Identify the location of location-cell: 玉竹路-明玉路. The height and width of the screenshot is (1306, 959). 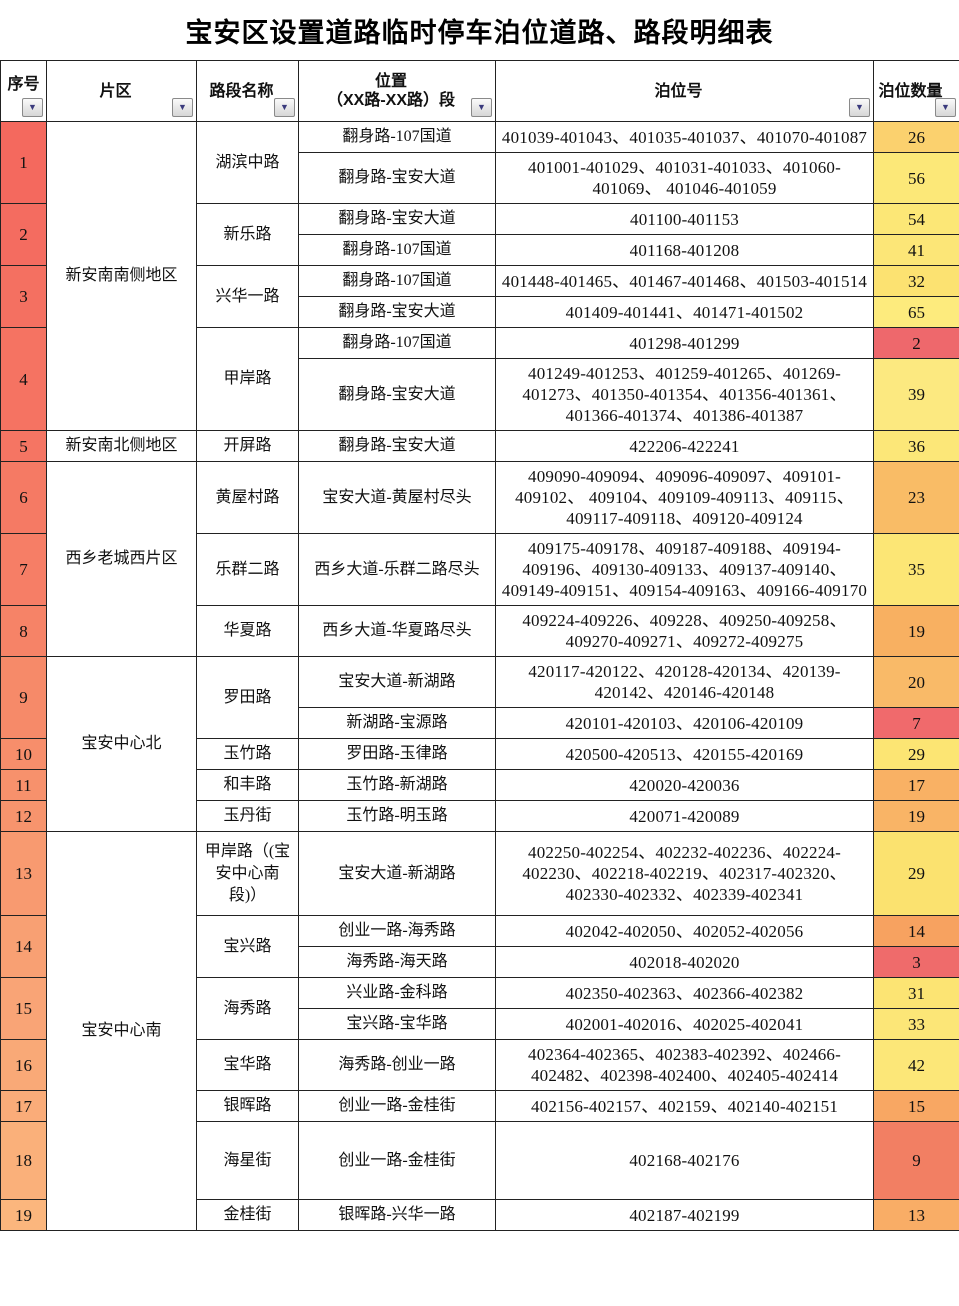
(397, 816).